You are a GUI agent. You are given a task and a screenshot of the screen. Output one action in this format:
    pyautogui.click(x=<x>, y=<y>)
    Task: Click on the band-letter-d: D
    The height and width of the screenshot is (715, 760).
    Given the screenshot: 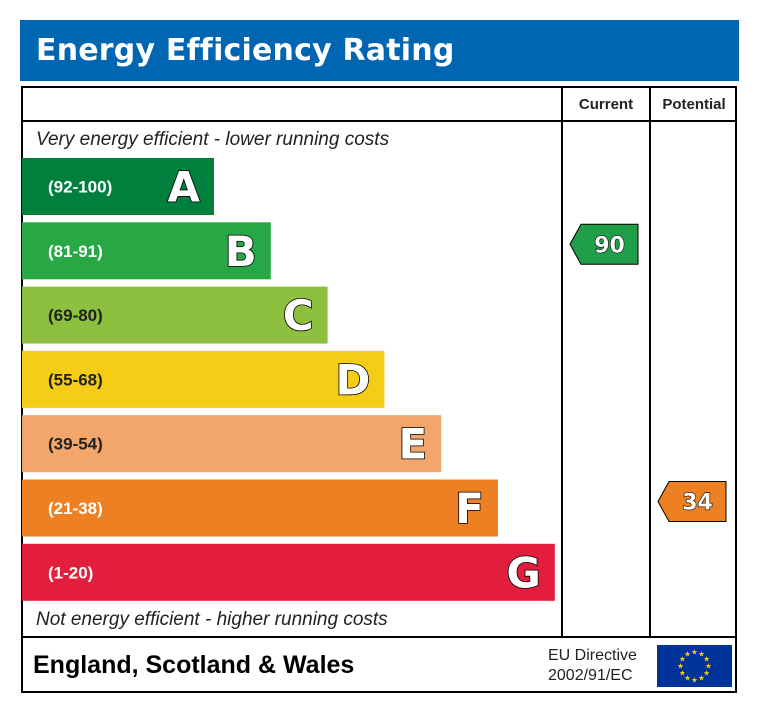 What is the action you would take?
    pyautogui.click(x=353, y=379)
    